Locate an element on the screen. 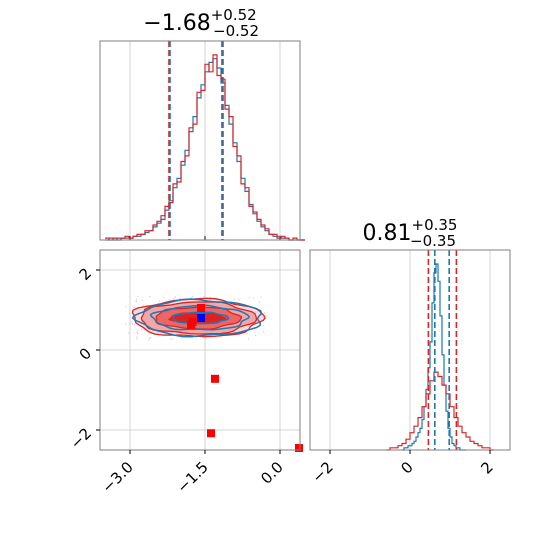 The width and height of the screenshot is (550, 550). y-tick-label: −2 is located at coordinates (81, 438).